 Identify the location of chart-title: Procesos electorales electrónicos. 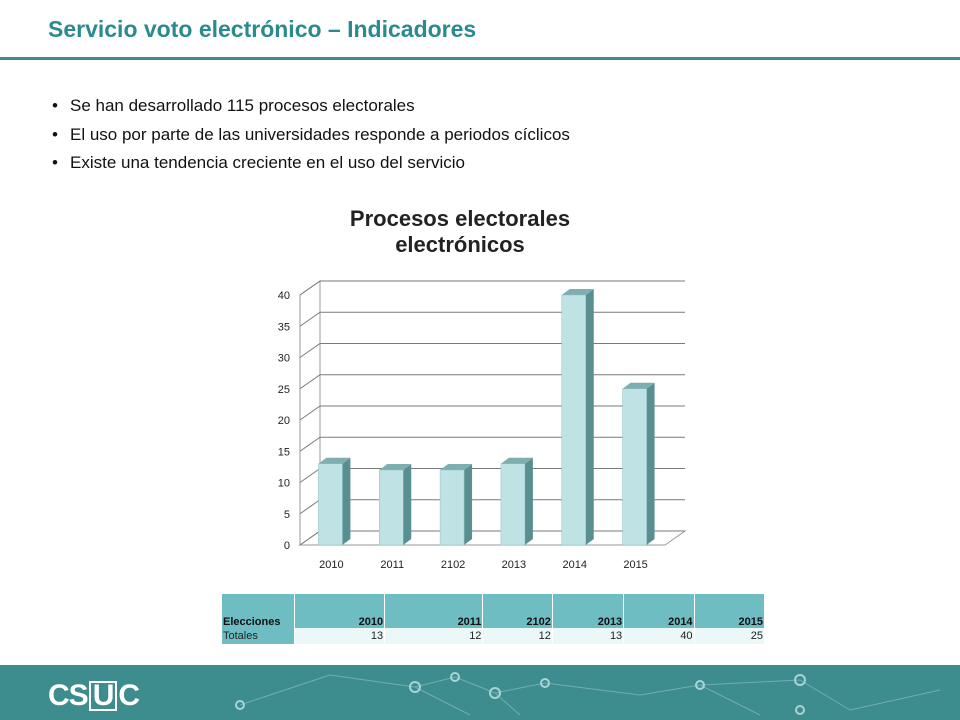
(460, 232).